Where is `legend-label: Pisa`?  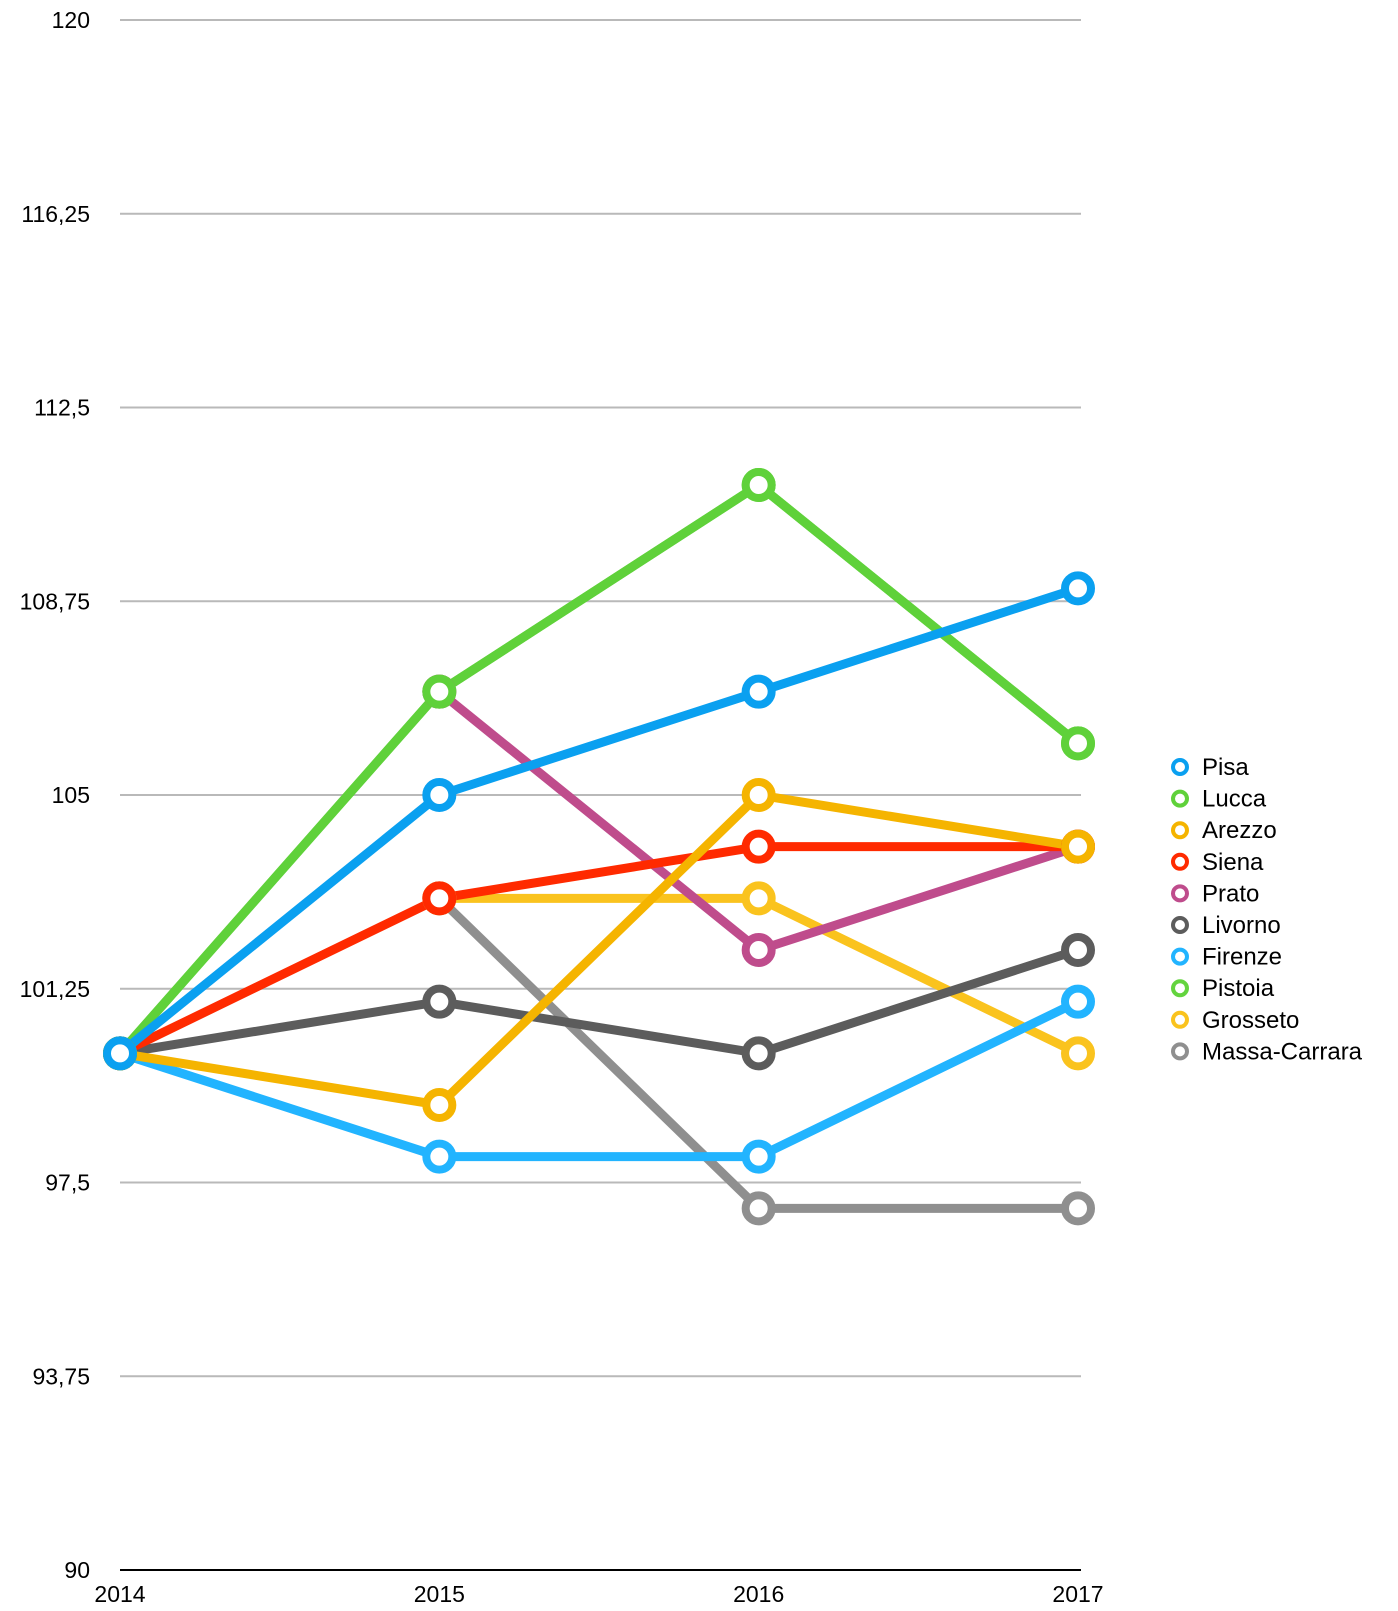 legend-label: Pisa is located at coordinates (1225, 767).